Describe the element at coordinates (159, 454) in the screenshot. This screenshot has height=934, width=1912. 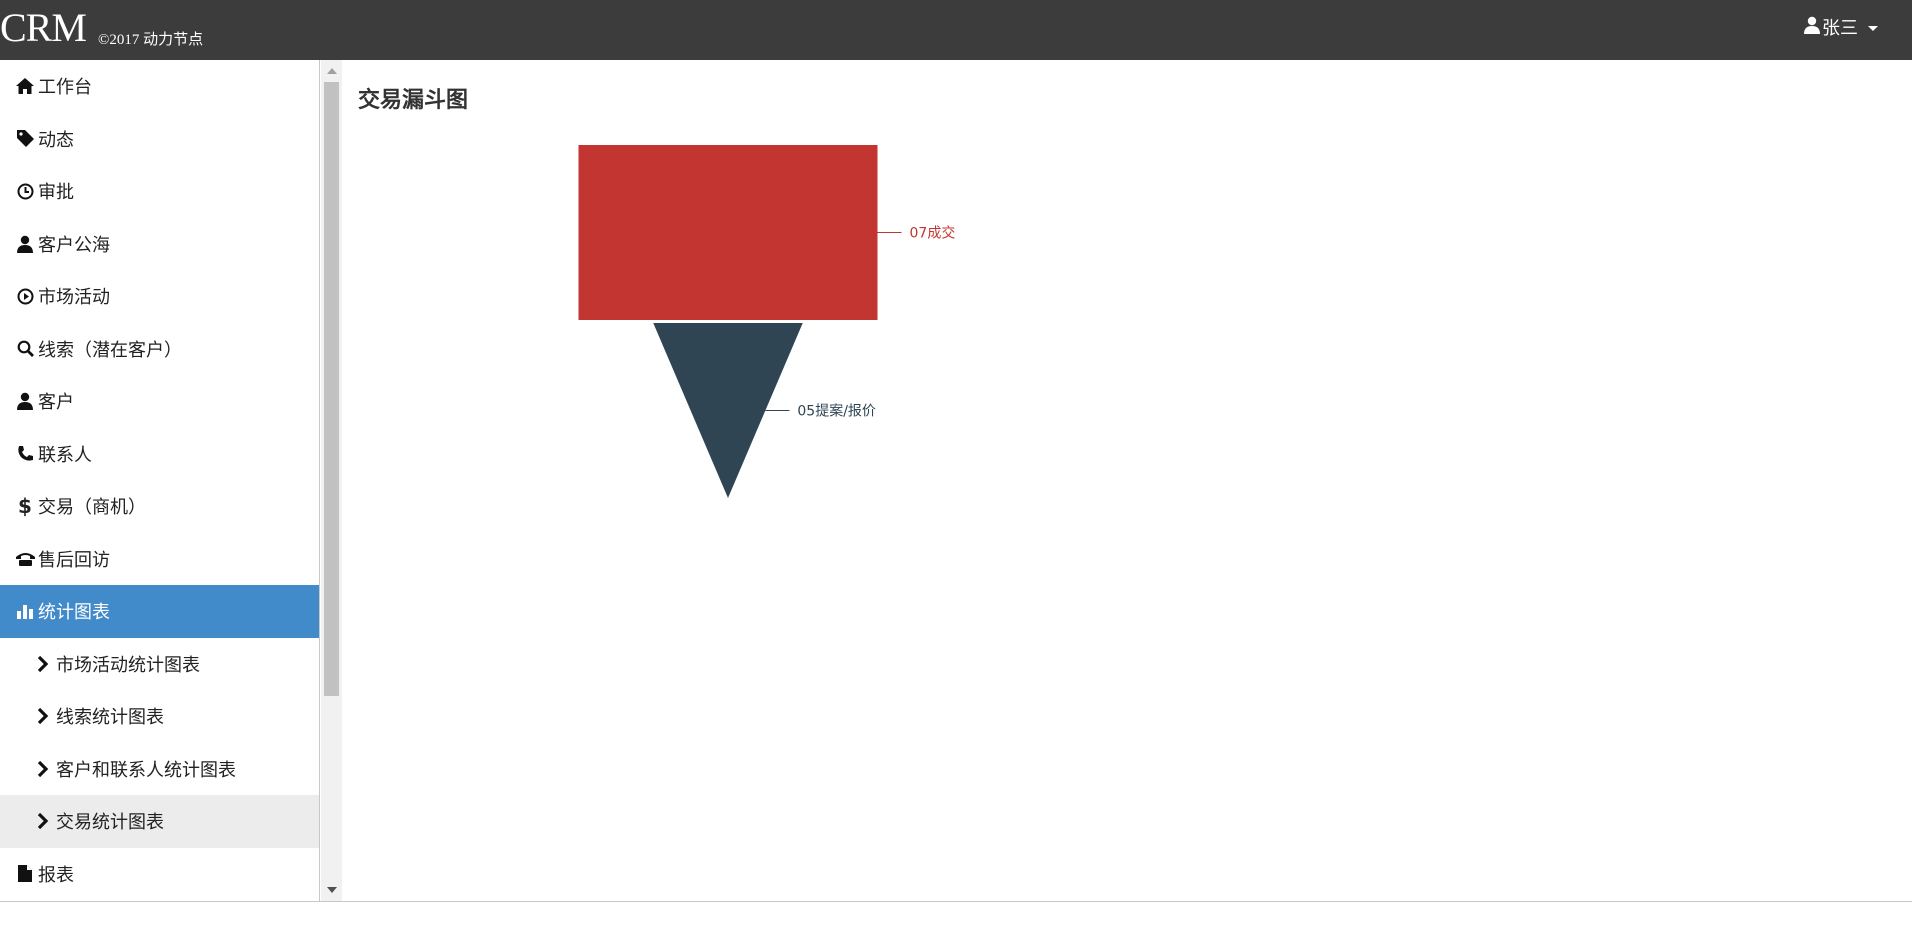
I see `sidebar-item-contacts: 联系人` at that location.